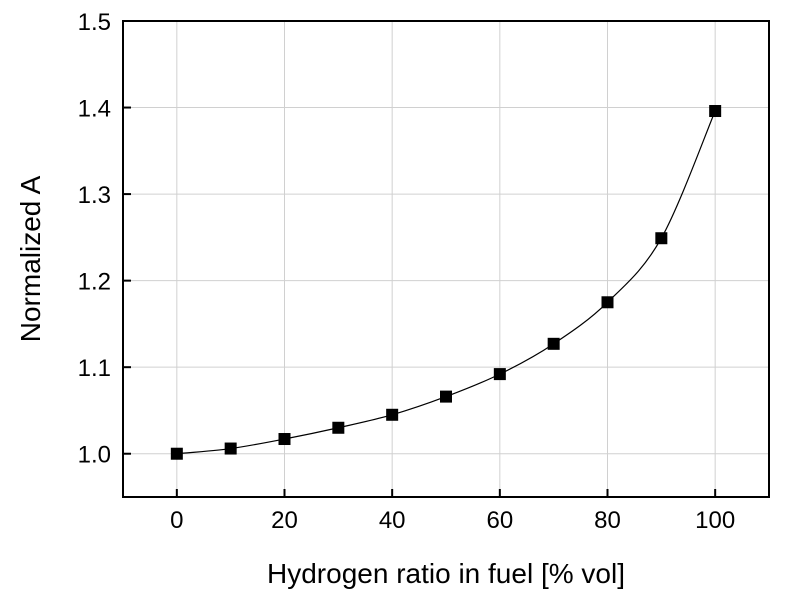  Describe the element at coordinates (284, 520) in the screenshot. I see `x-tick-label: 20` at that location.